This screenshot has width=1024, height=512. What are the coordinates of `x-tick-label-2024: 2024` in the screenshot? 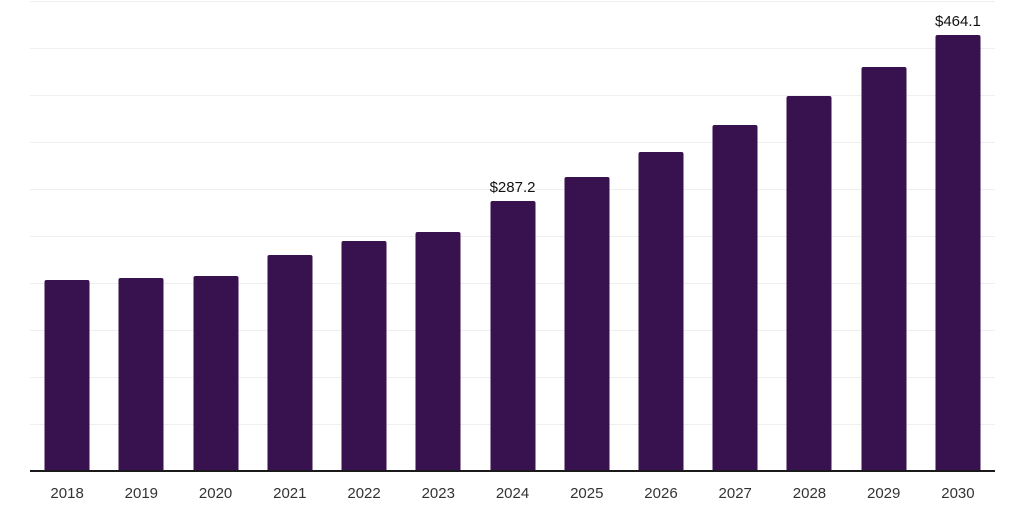 It's located at (512, 493).